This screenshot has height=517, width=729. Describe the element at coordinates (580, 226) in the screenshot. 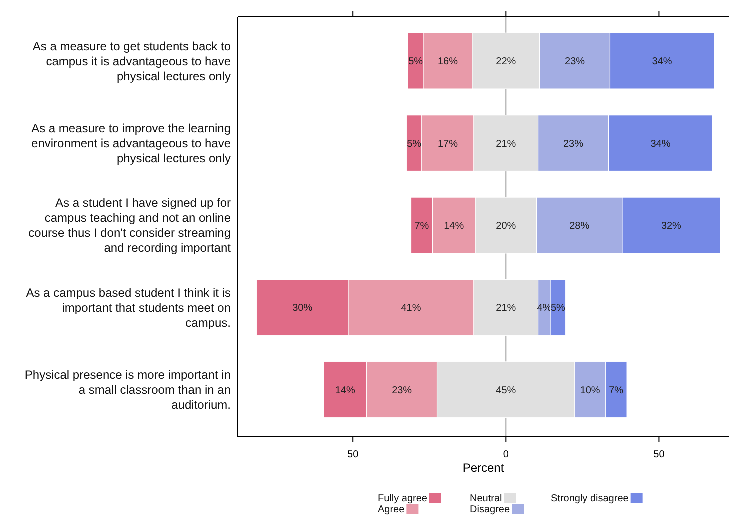

I see `data-label: 28%` at that location.